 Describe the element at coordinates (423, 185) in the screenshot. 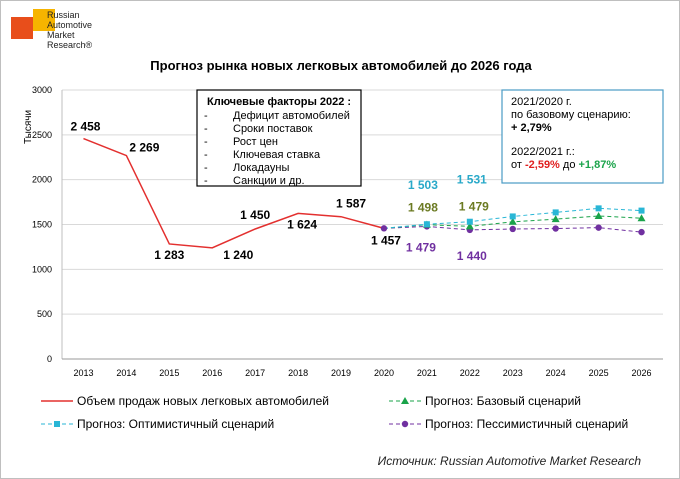

I see `data-label-optimistic: 1 503` at that location.